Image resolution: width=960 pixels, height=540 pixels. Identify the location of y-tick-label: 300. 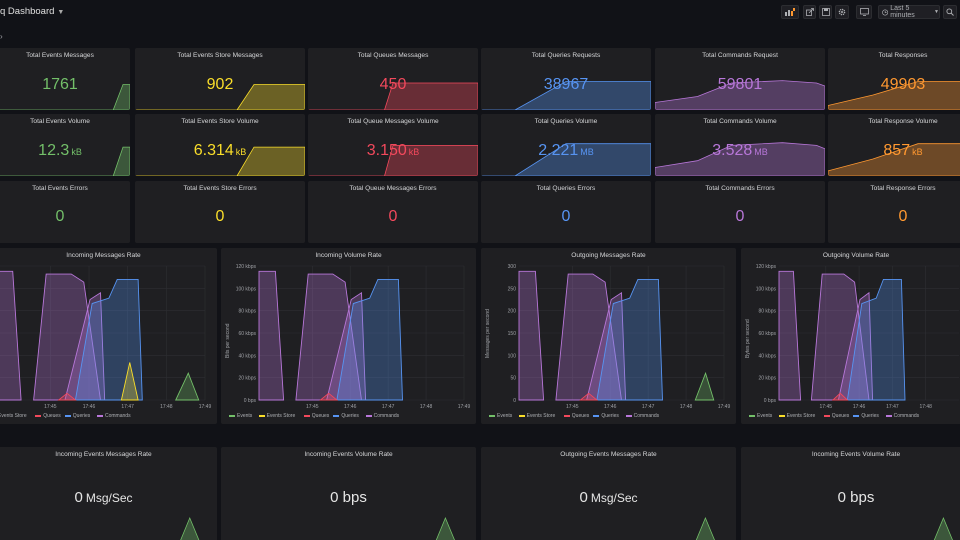
(512, 267).